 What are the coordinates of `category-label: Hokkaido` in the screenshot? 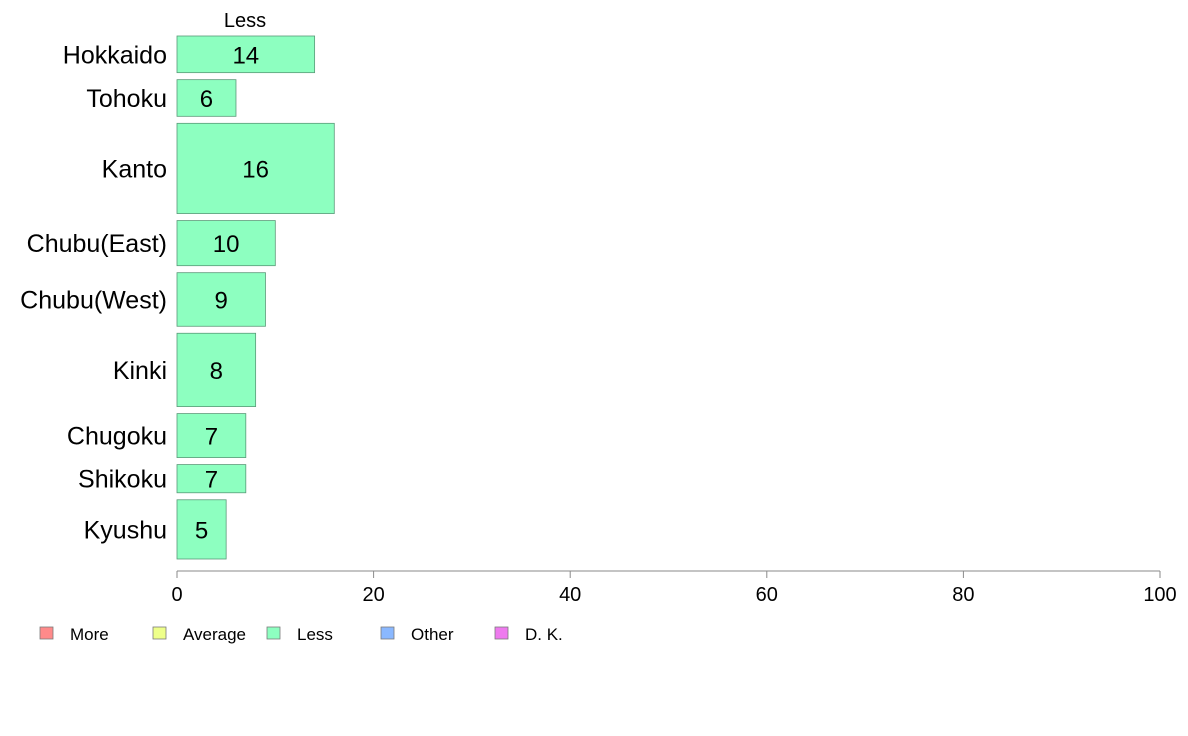 It's located at (115, 55).